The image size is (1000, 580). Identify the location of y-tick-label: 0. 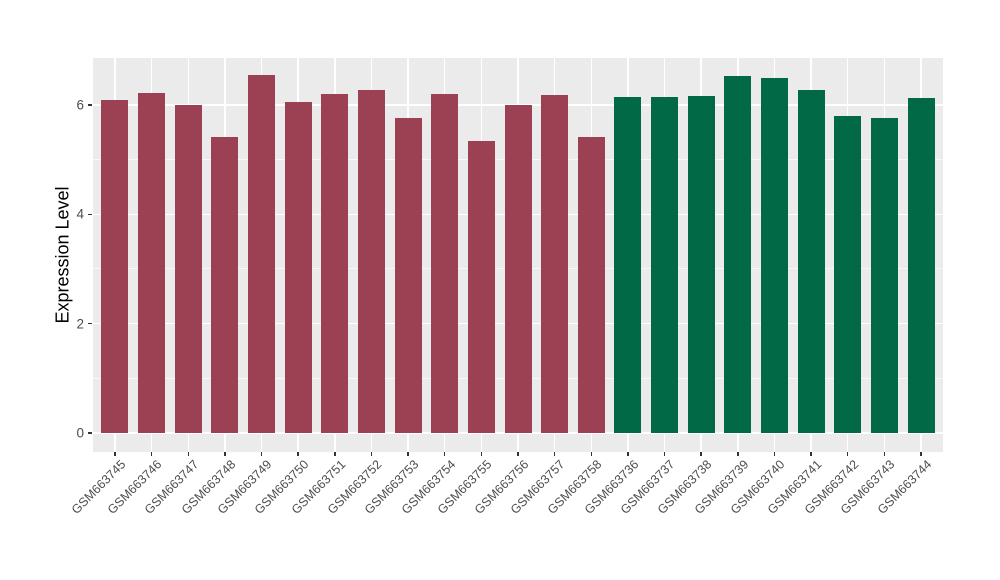
(80, 433).